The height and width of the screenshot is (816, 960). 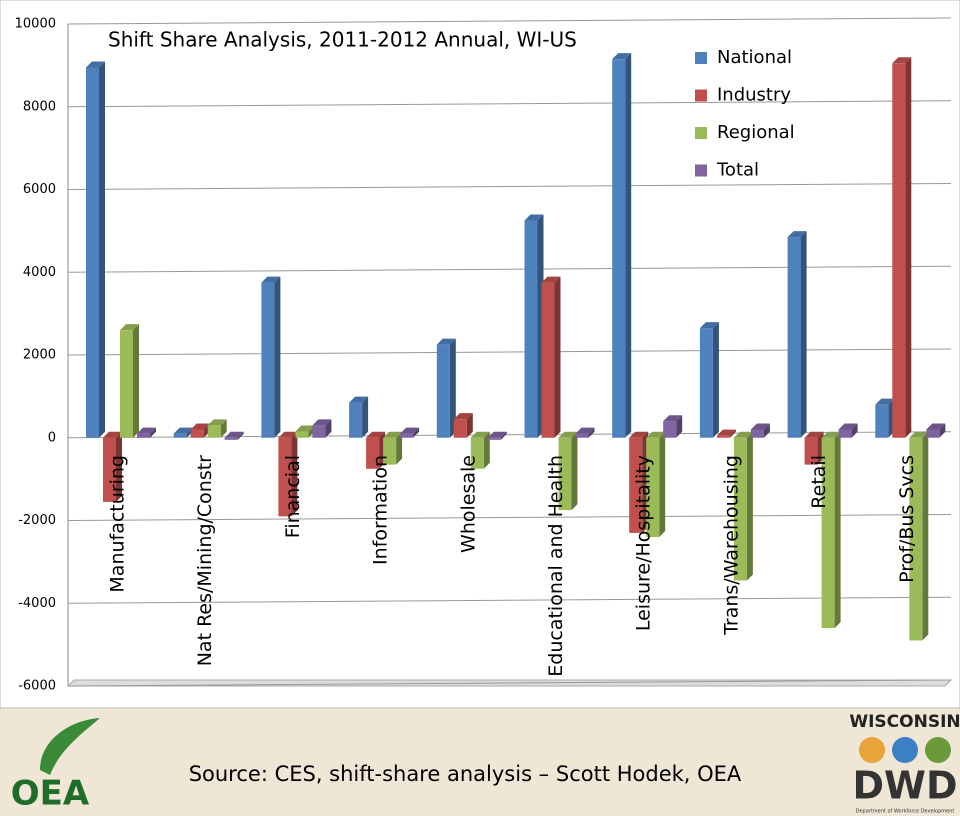 I want to click on x-tick-label: Retail, so click(x=819, y=482).